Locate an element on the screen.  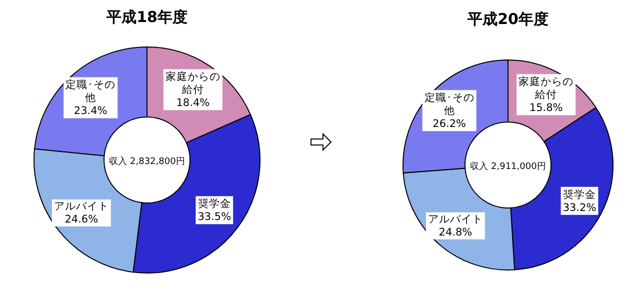
data-label: 33.2% is located at coordinates (579, 208).